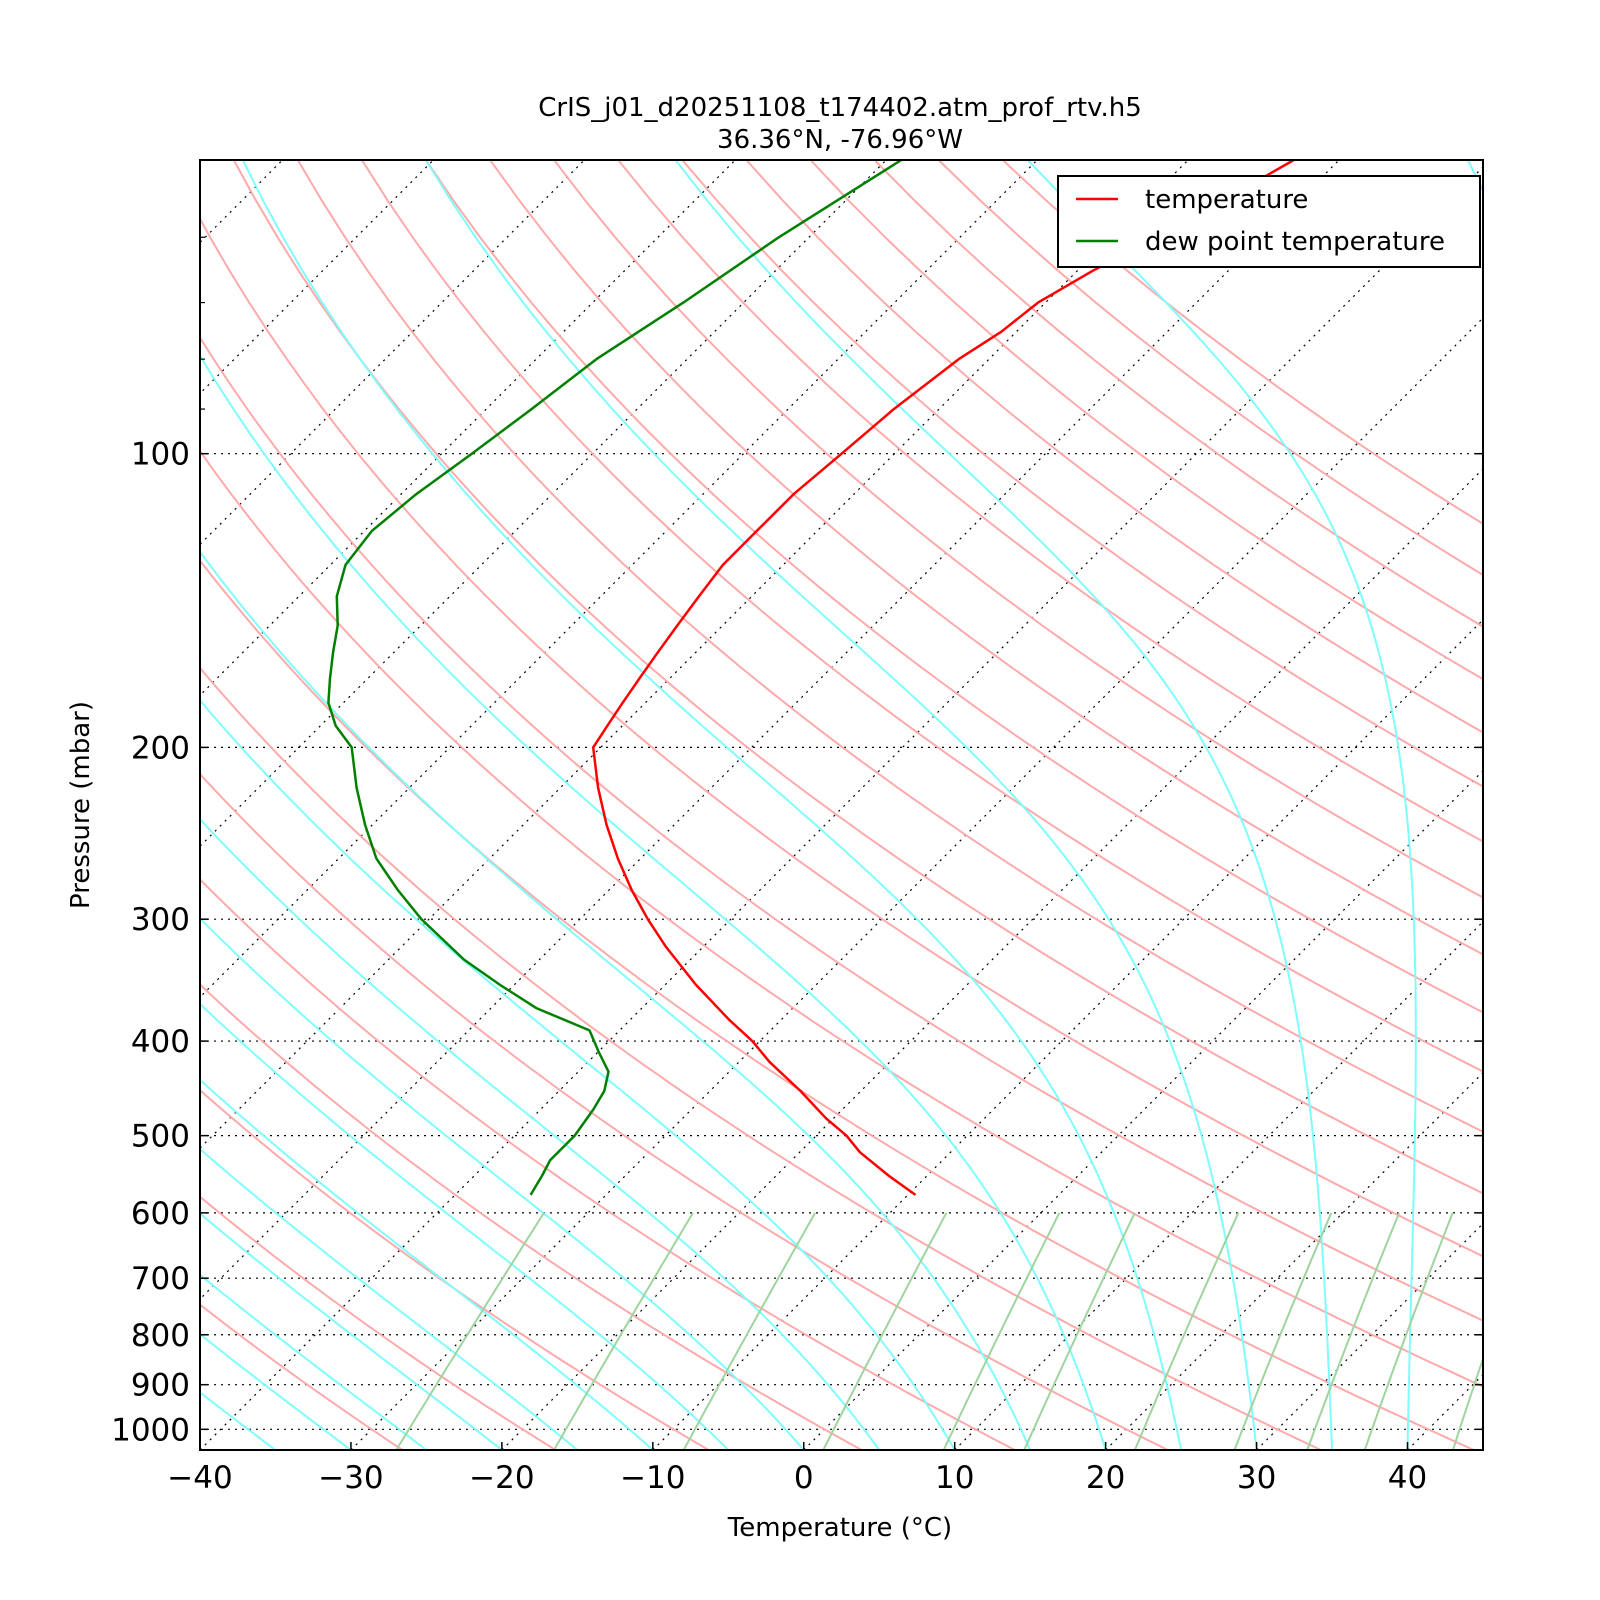  I want to click on x-axis-label: Temperature (°C), so click(839, 1528).